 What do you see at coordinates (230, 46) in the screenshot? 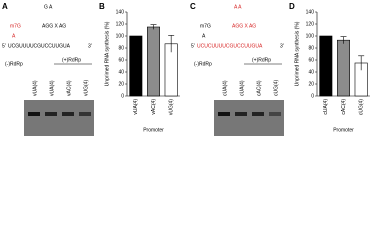
I see `sequence: UCUCUUUUCGUCCUUGUA` at bounding box center [230, 46].